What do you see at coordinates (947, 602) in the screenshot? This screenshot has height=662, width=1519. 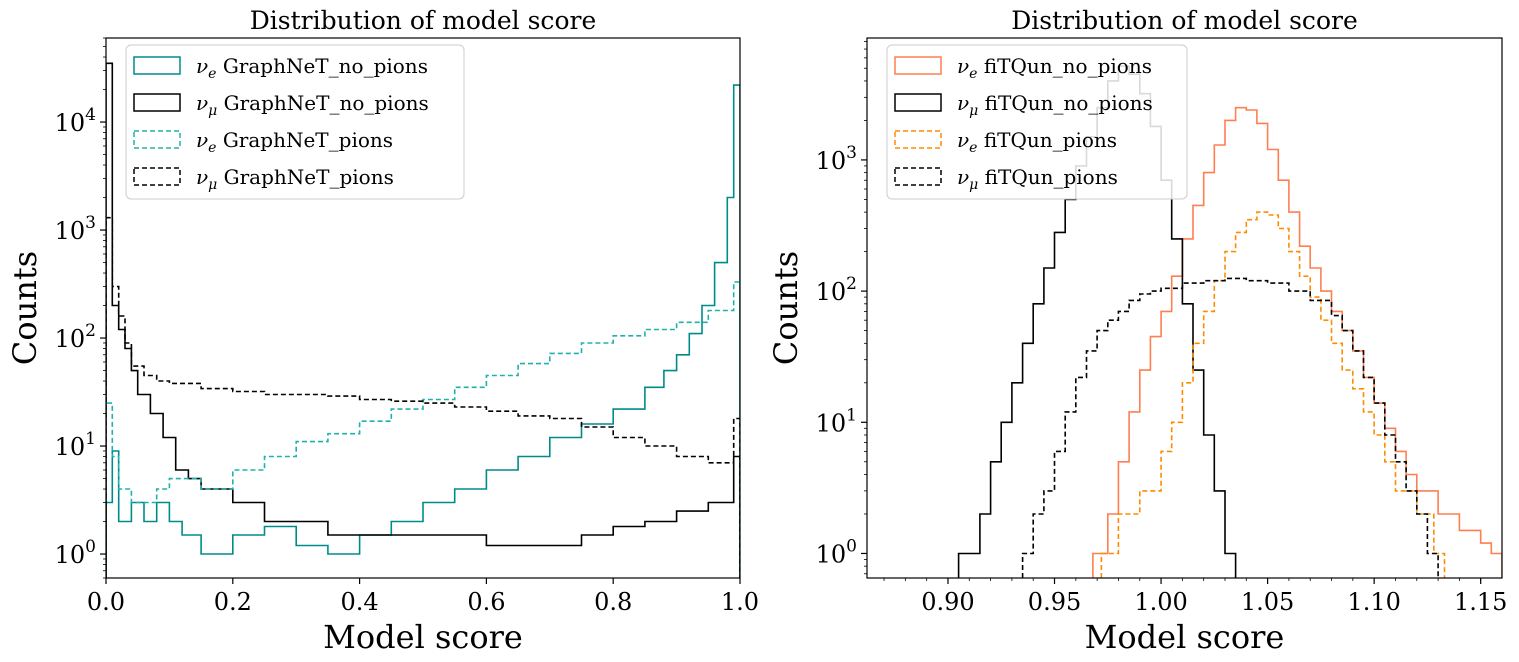 I see `x-tick-label: 0.90` at bounding box center [947, 602].